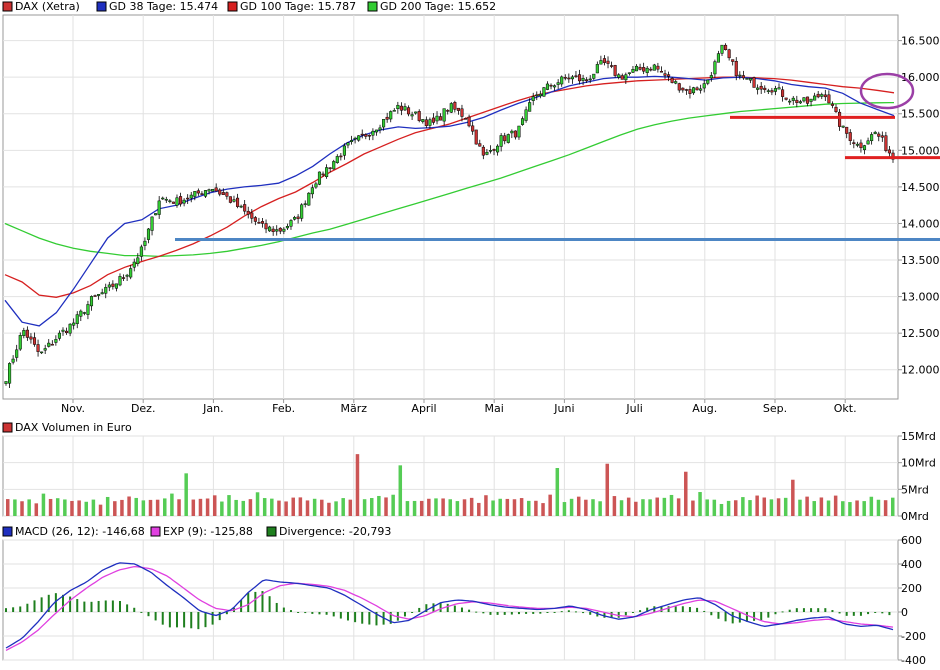 The height and width of the screenshot is (670, 940). Describe the element at coordinates (7, 6) in the screenshot. I see `legend-swatch-dax` at that location.